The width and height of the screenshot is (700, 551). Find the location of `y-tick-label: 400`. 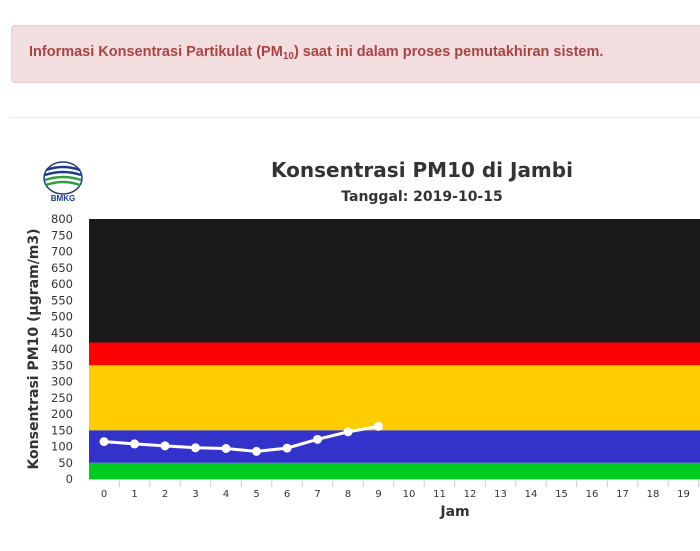

y-tick-label: 400 is located at coordinates (62, 349).